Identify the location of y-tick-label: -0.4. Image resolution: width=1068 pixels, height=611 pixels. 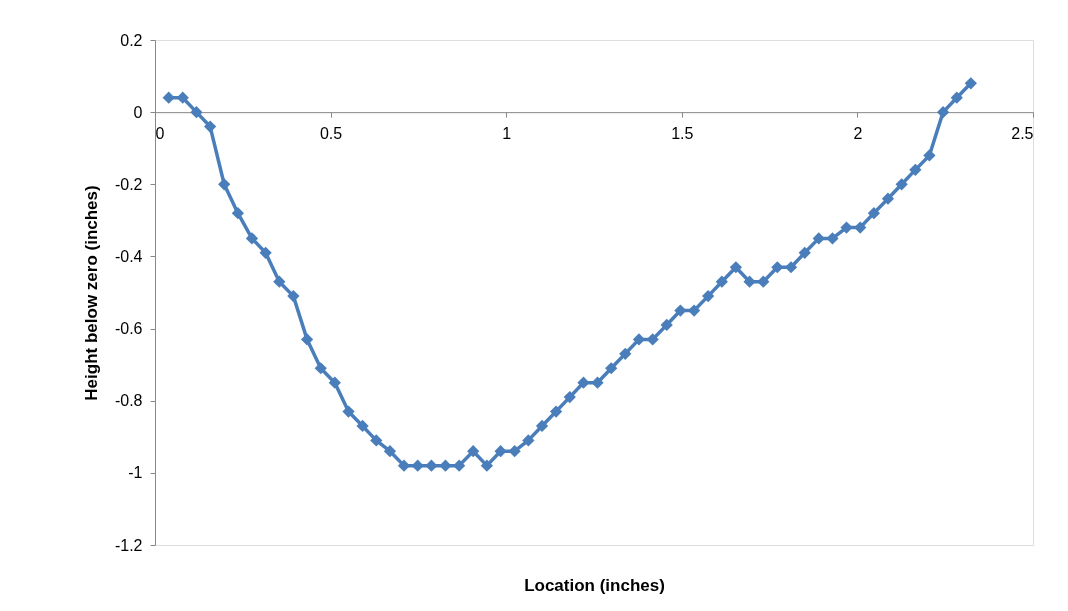
(128, 256).